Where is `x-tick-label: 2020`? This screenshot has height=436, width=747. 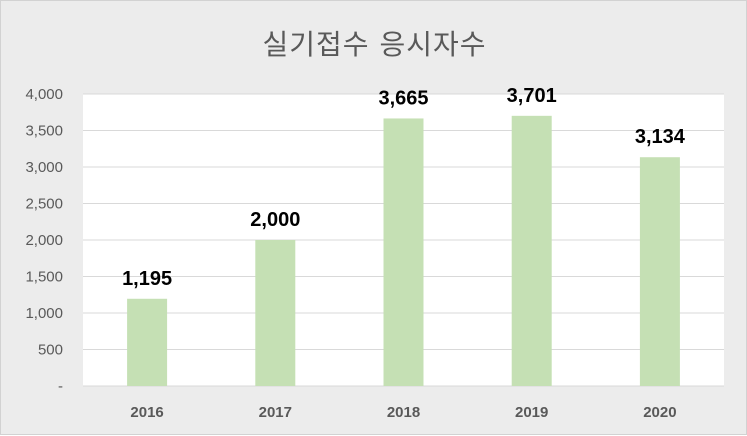 x-tick-label: 2020 is located at coordinates (659, 412).